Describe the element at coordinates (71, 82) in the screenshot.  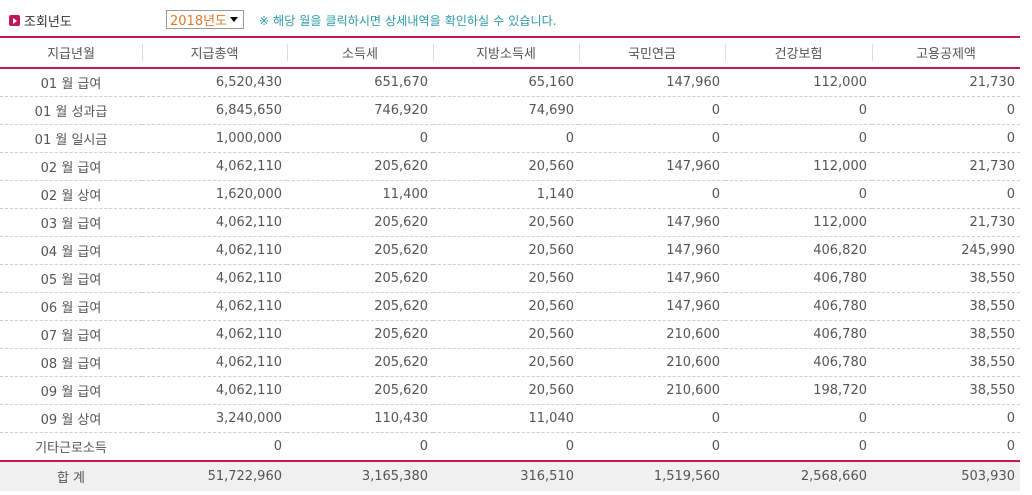
I see `row-month-cell: 01 월 급여` at that location.